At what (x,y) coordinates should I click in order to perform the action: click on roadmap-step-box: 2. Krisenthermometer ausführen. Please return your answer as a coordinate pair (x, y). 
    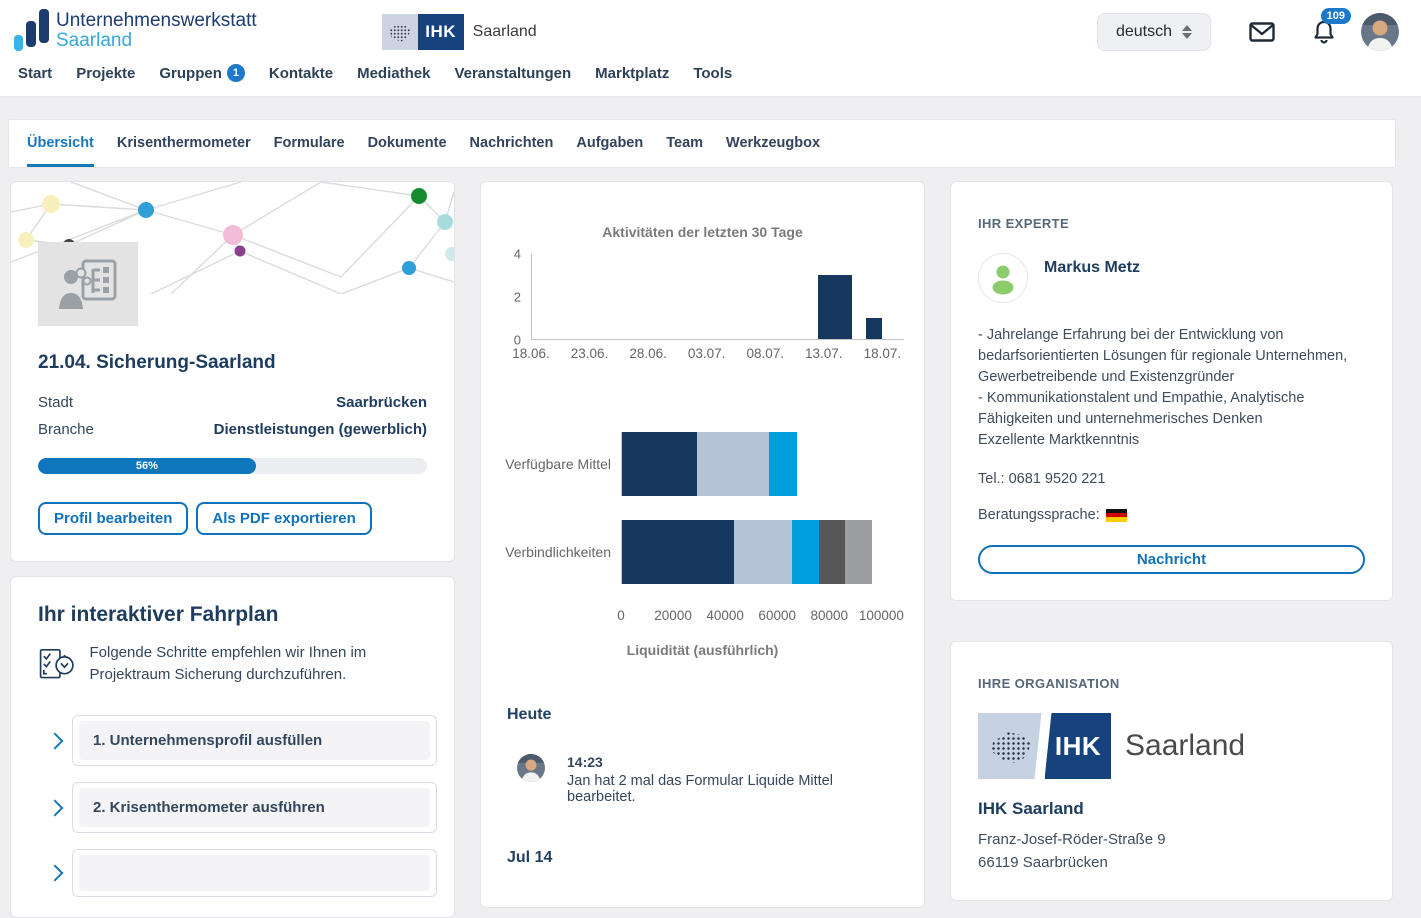
    Looking at the image, I should click on (254, 807).